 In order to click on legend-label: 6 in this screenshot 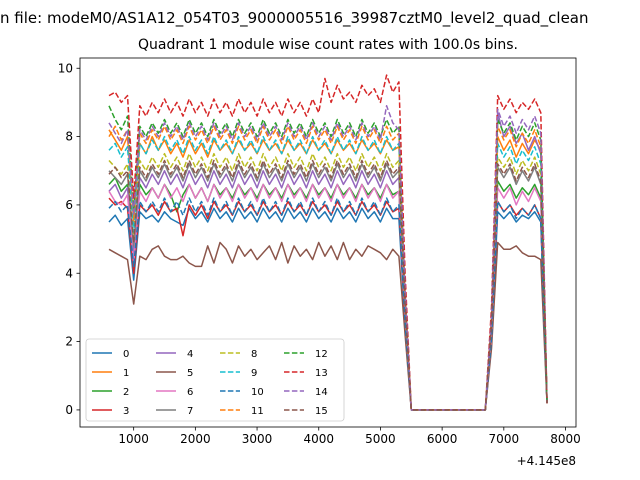, I will do `click(190, 392)`.